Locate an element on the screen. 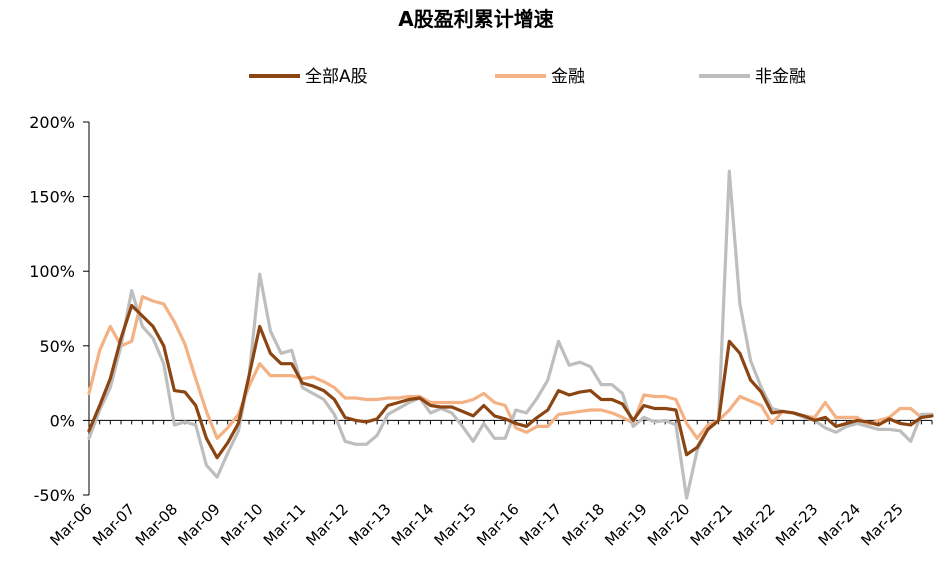 The image size is (952, 582). x-tick-label: Mar-08 is located at coordinates (156, 524).